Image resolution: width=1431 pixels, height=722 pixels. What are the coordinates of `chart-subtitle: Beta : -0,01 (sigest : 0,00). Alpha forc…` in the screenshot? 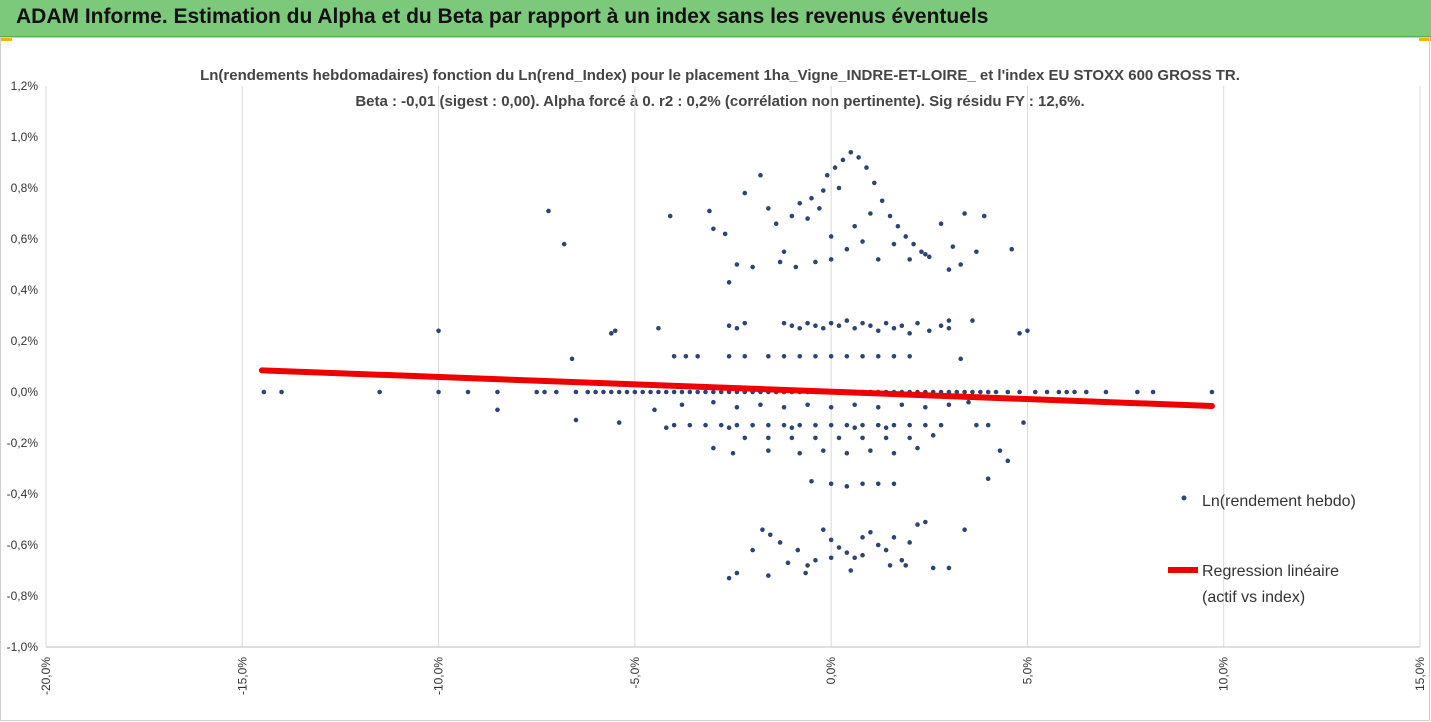 It's located at (719, 101).